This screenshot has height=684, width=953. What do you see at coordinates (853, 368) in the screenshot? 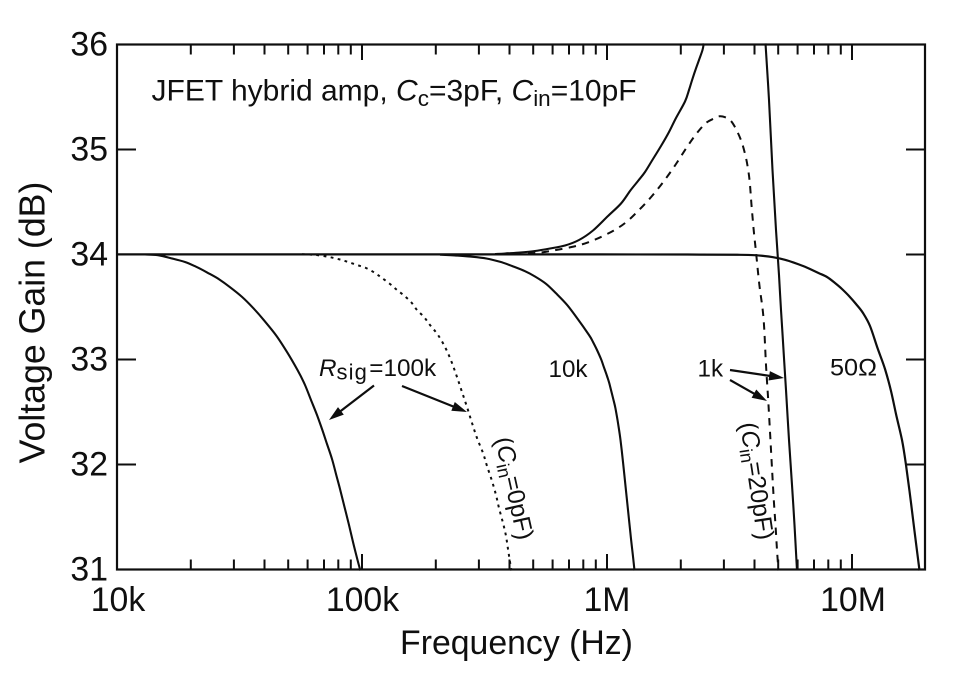
I see `svg-text: 50Ω` at bounding box center [853, 368].